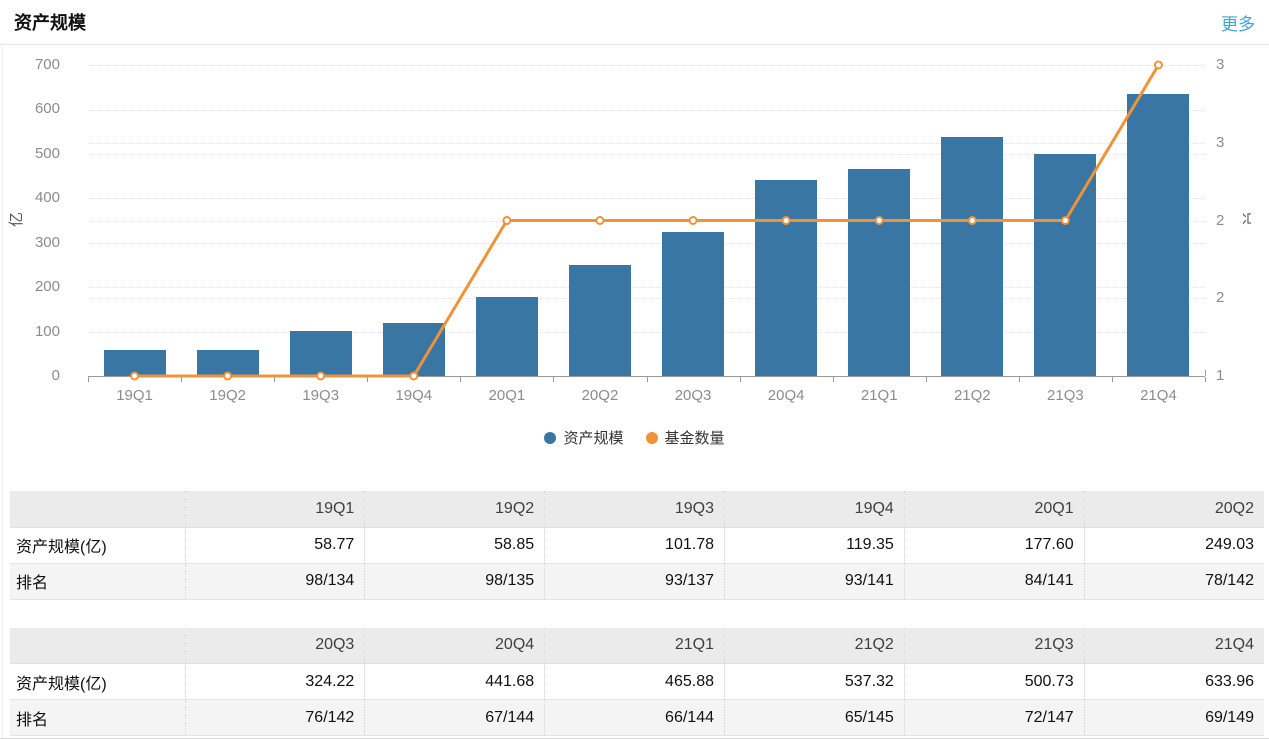 The height and width of the screenshot is (739, 1269). I want to click on cell-21Q2: 65/145, so click(814, 717).